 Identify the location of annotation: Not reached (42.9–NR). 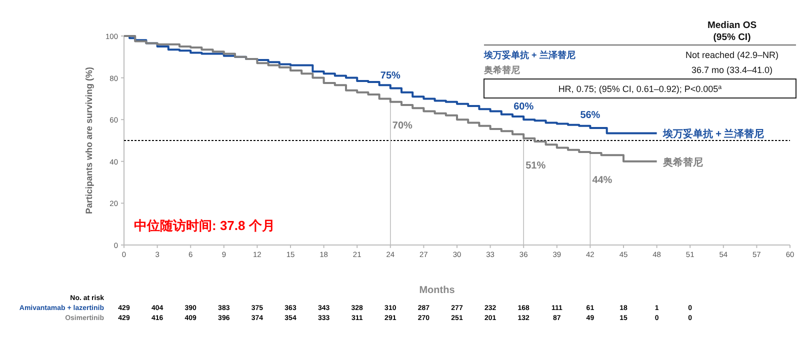
(732, 55).